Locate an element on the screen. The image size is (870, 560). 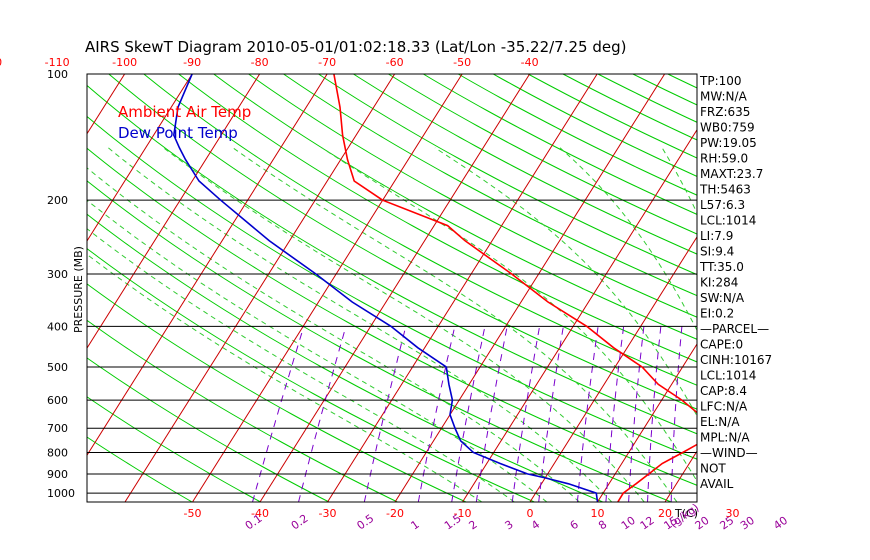
y-axis-label: PRESSURE (MB) is located at coordinates (78, 289).